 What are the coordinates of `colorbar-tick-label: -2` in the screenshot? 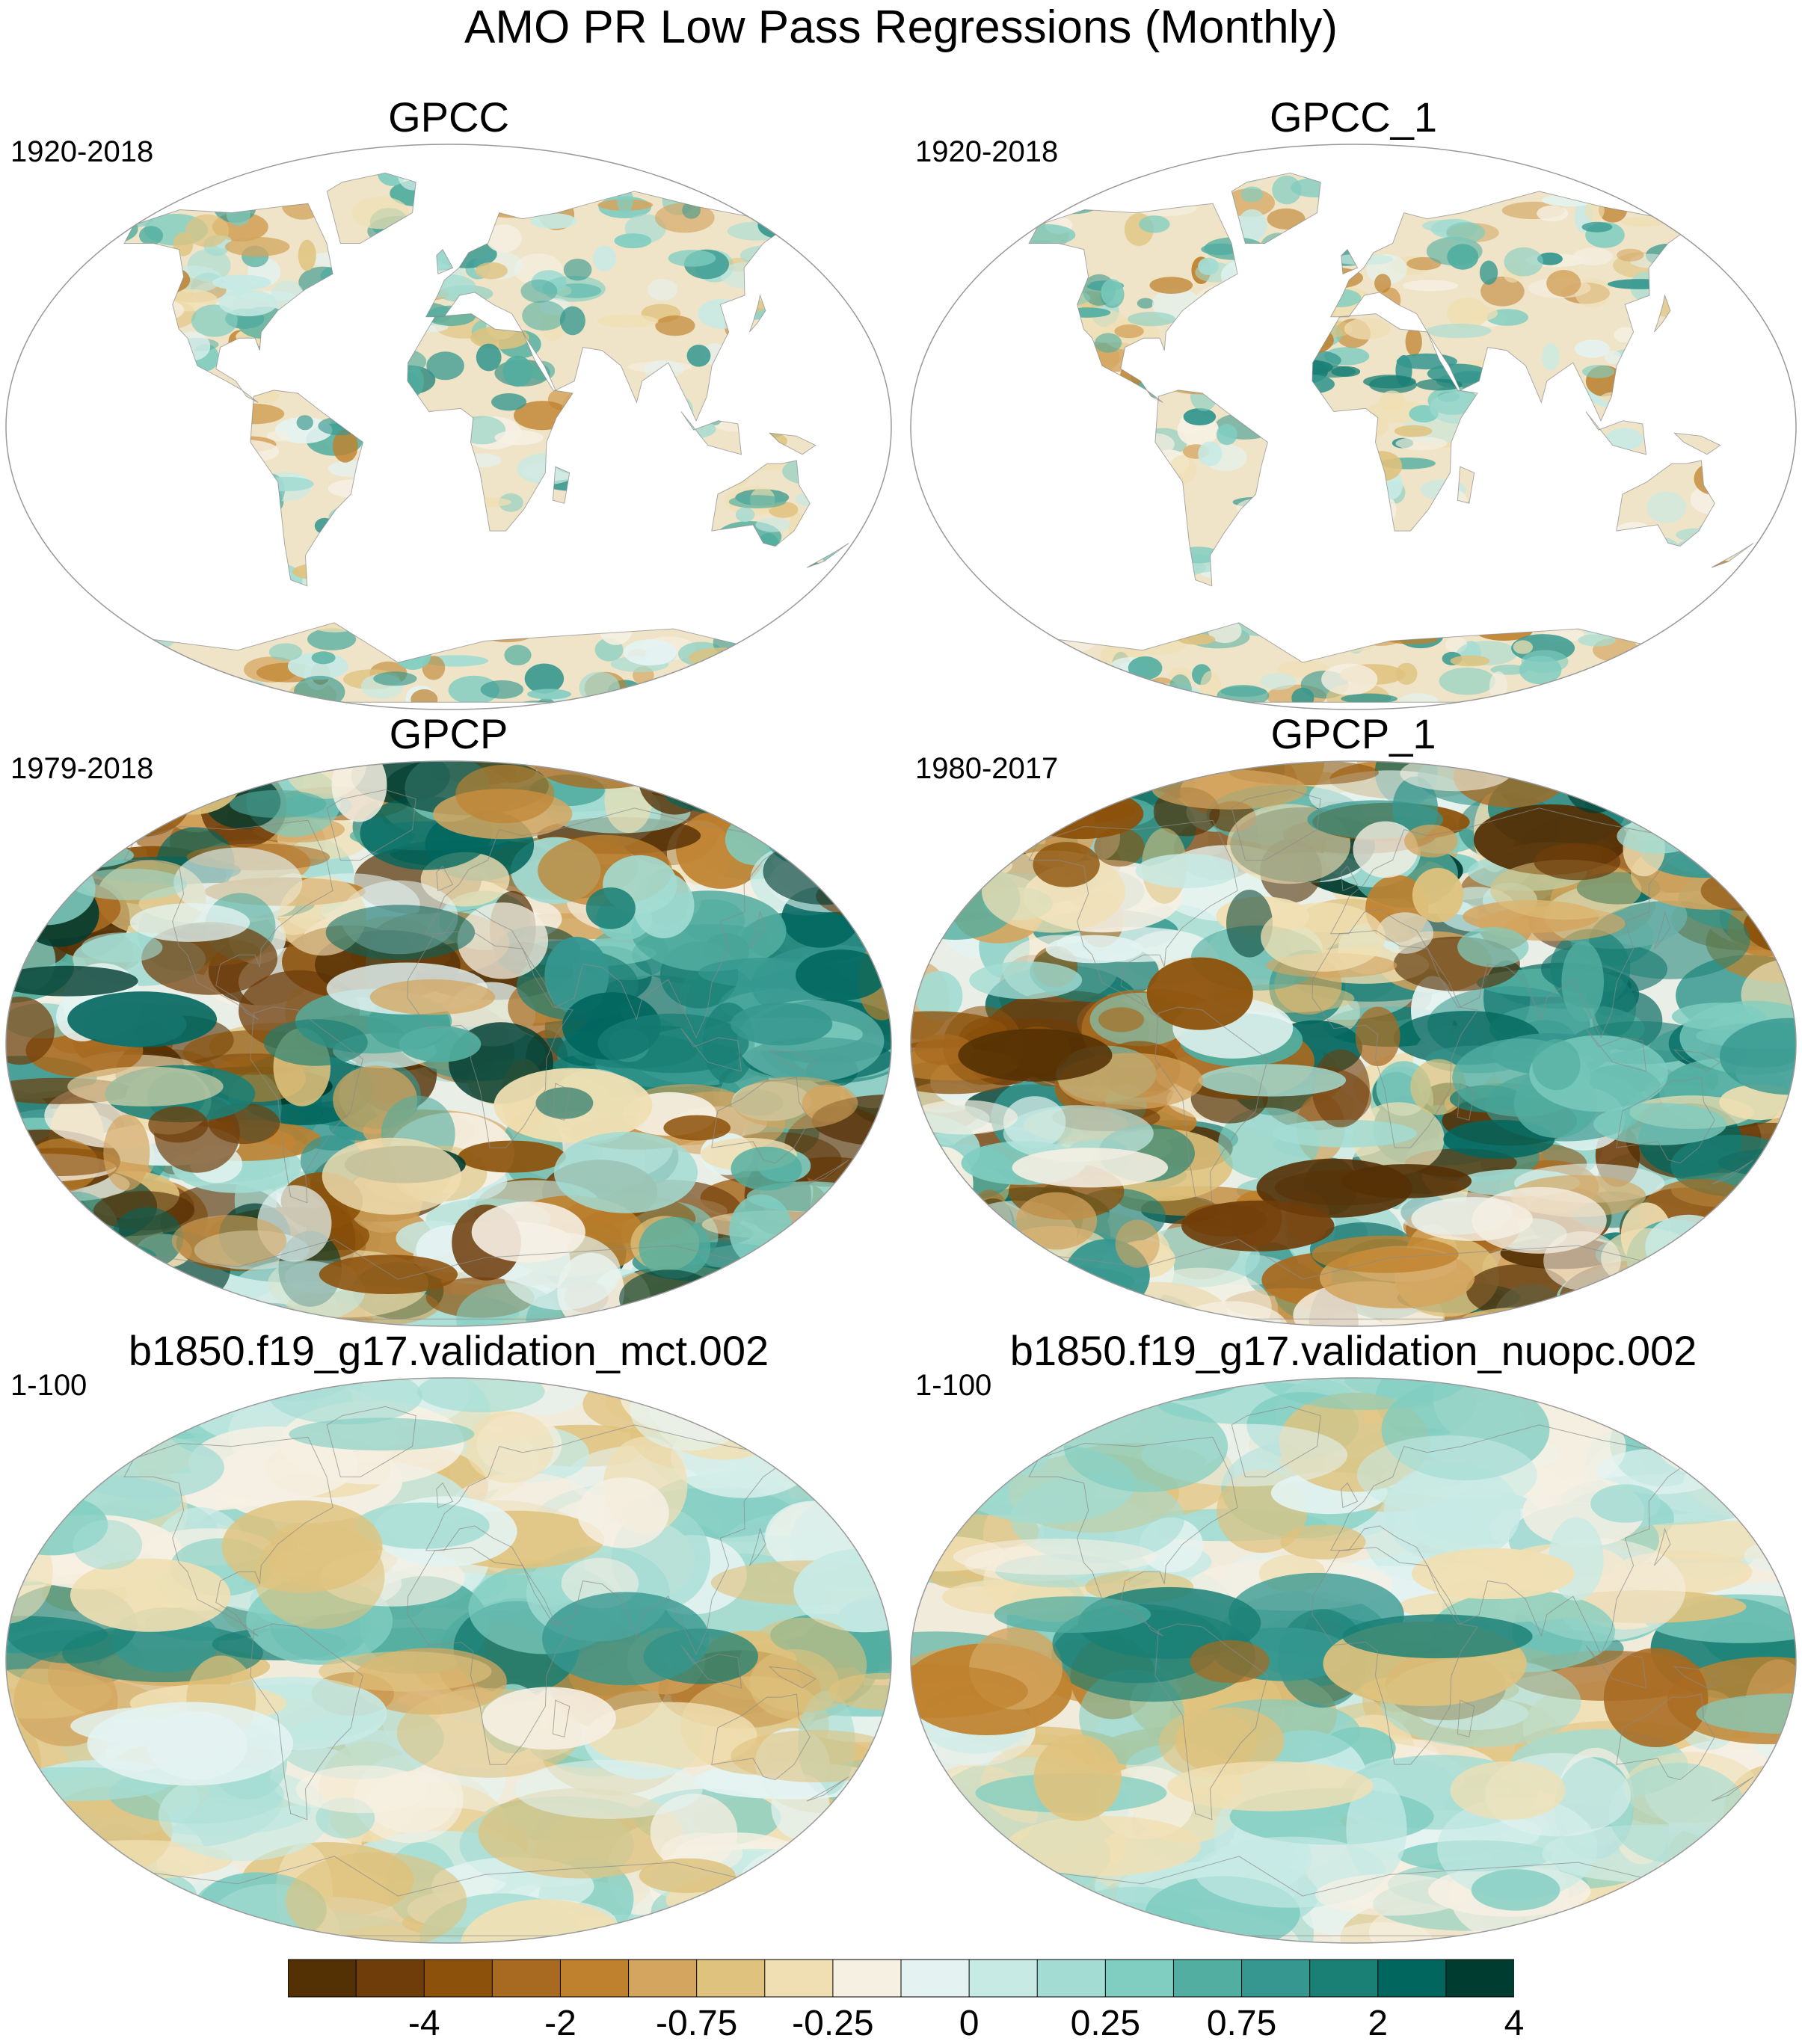 It's located at (560, 2024).